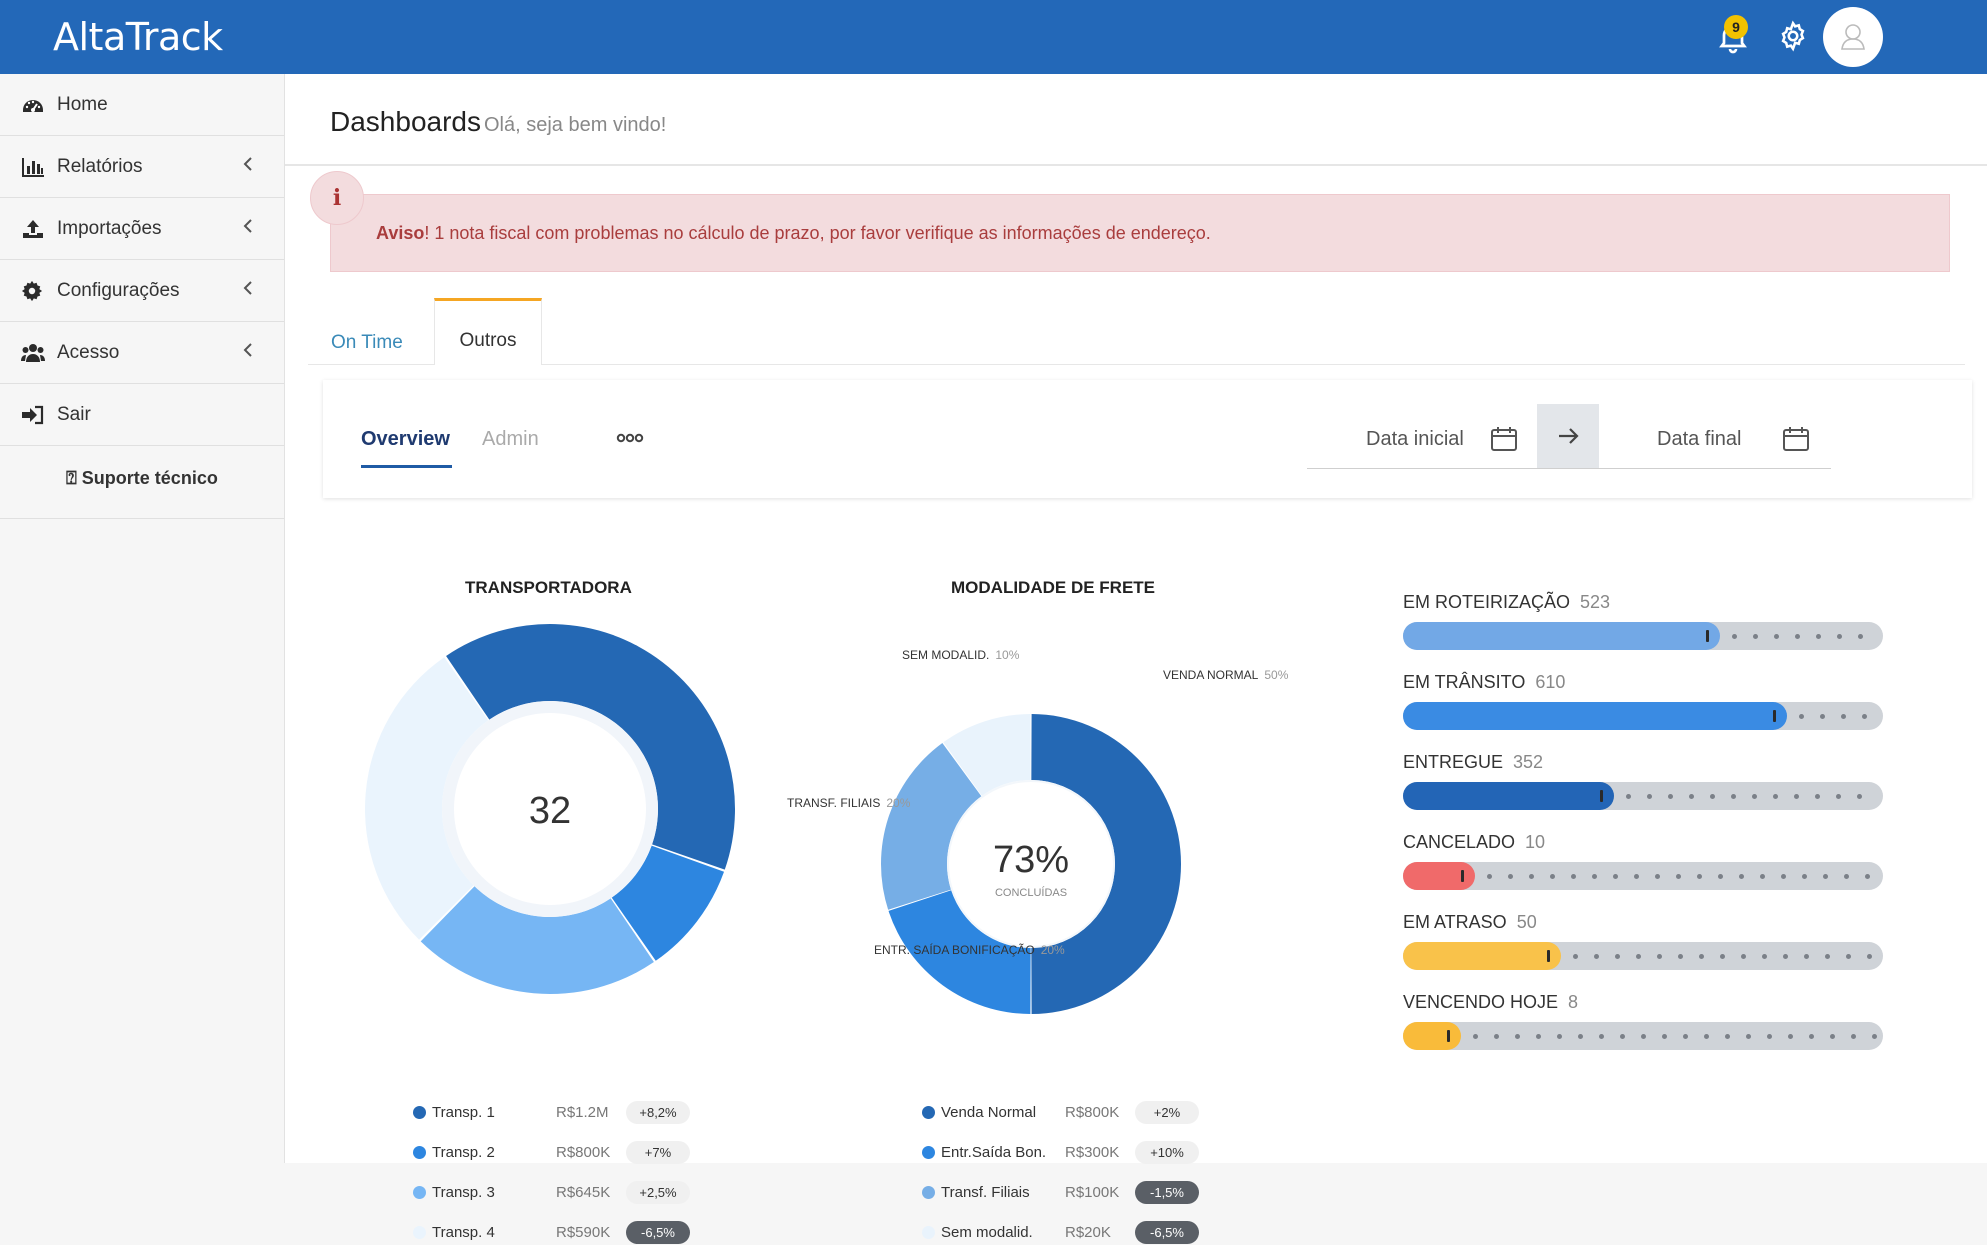 This screenshot has height=1245, width=1987. I want to click on support-label: ⍰ Suporte técnico, so click(142, 478).